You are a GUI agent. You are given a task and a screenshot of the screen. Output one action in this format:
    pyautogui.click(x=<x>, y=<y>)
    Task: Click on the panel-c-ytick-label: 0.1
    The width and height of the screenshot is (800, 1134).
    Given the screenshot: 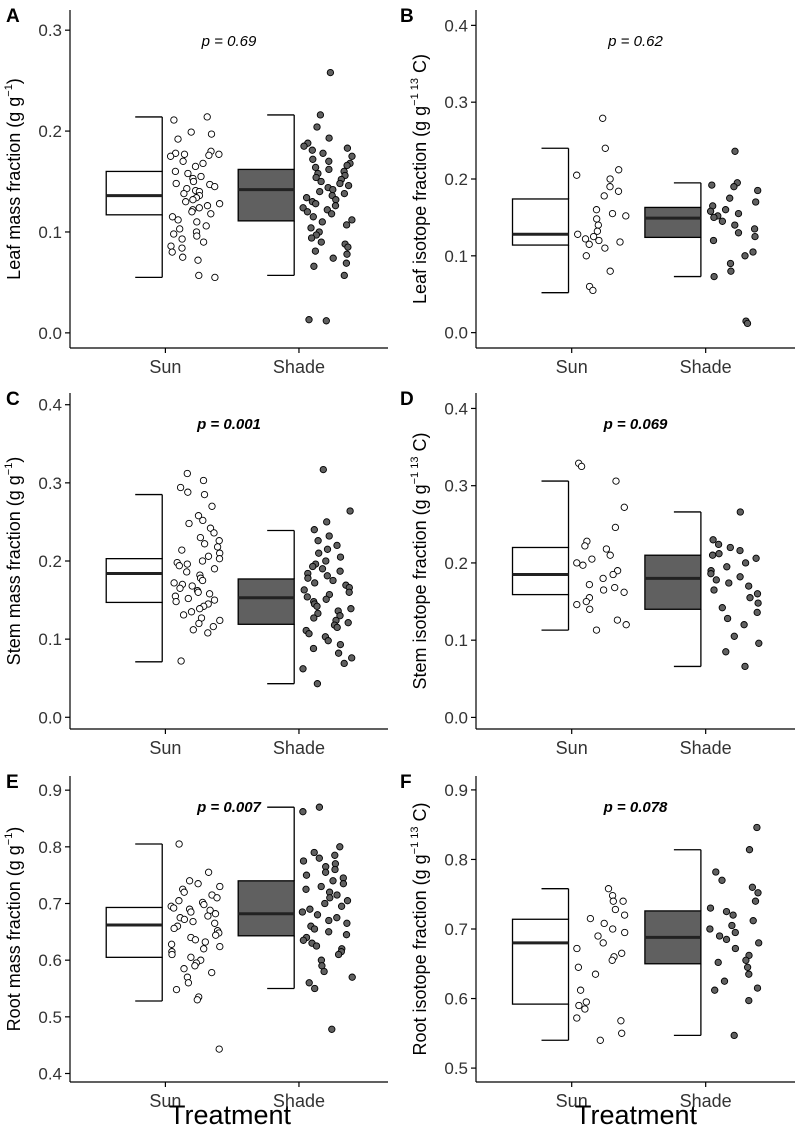 What is the action you would take?
    pyautogui.click(x=50, y=639)
    